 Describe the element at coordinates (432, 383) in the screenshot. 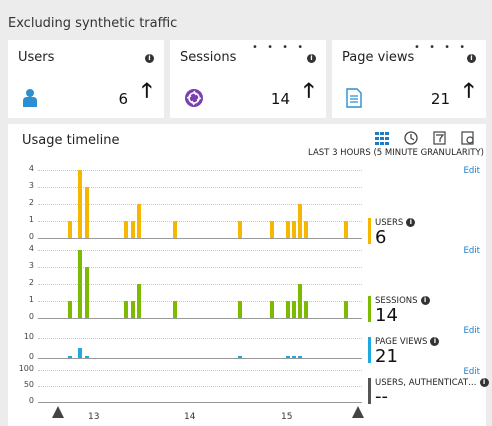

I see `auth-legend-name: USERS, AUTHENTICAT… i` at that location.